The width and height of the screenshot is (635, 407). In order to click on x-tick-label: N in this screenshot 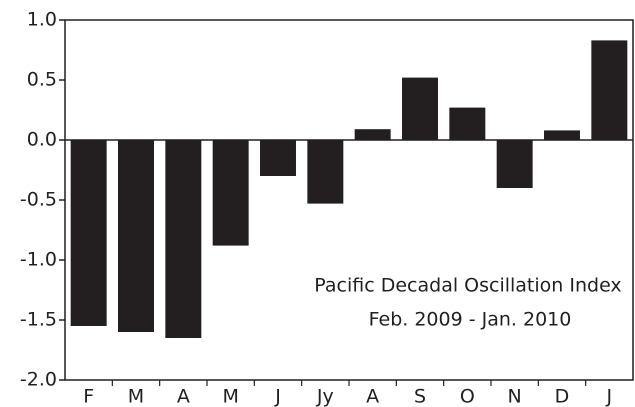, I will do `click(515, 396)`.